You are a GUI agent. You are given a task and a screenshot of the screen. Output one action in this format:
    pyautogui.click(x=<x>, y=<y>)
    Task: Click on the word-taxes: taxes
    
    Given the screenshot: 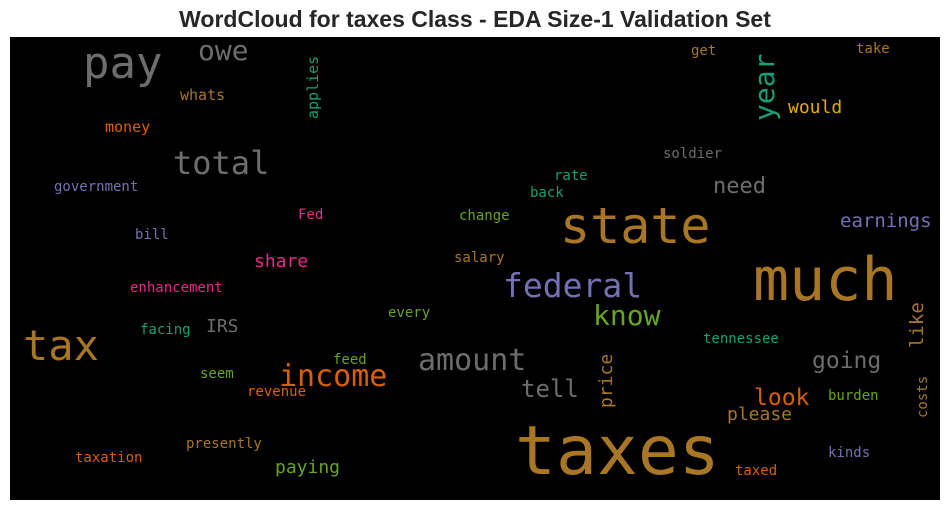 What is the action you would take?
    pyautogui.click(x=617, y=451)
    